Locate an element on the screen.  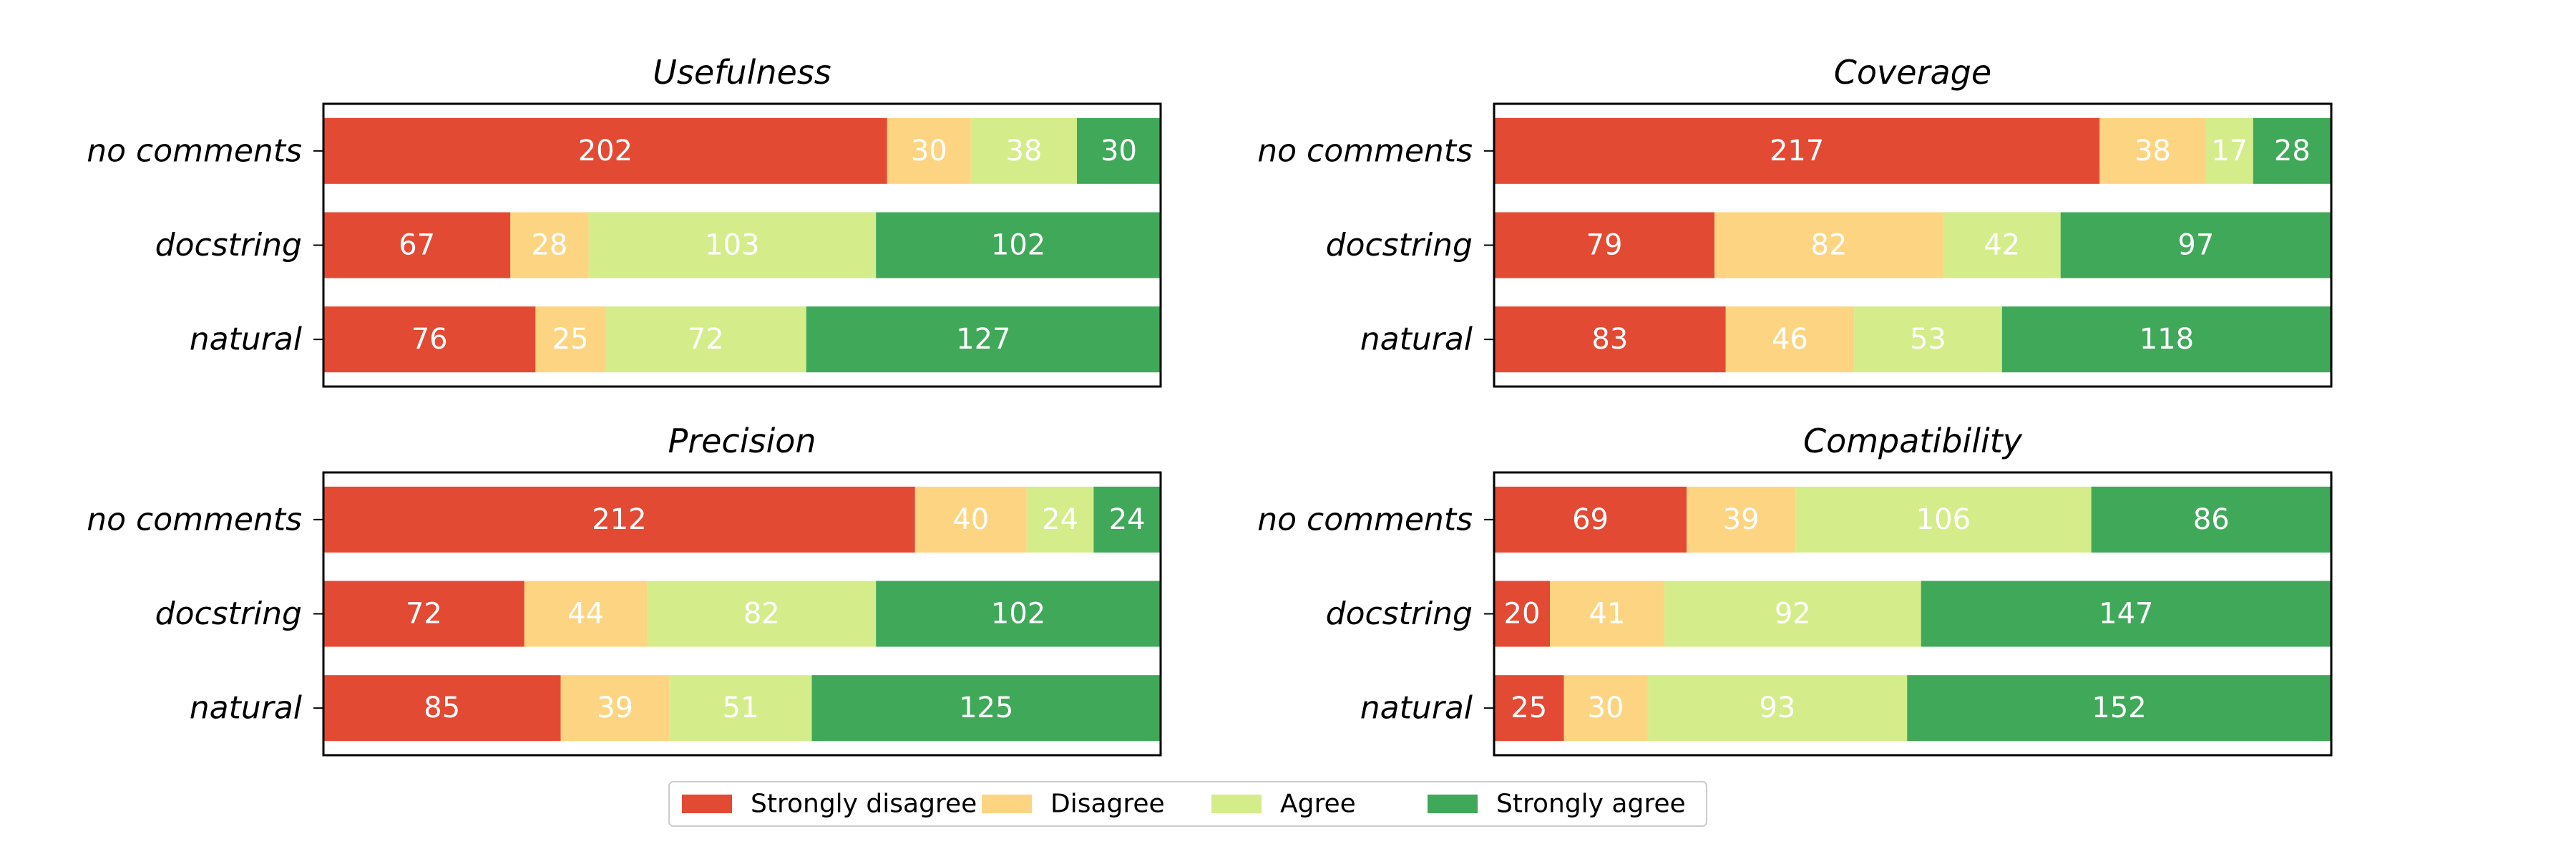
bar-coverage-natural-strongly-agree is located at coordinates (2166, 339).